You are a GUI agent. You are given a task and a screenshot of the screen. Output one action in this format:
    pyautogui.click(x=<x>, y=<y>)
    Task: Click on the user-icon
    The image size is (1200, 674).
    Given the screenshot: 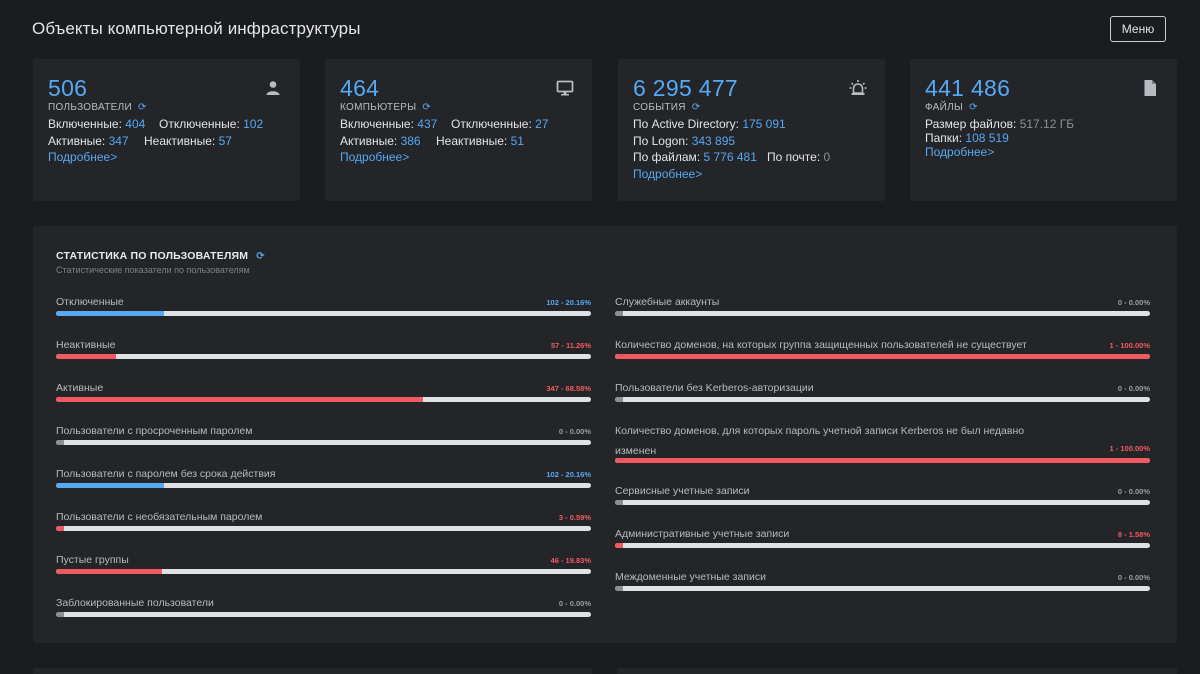 What is the action you would take?
    pyautogui.click(x=273, y=88)
    